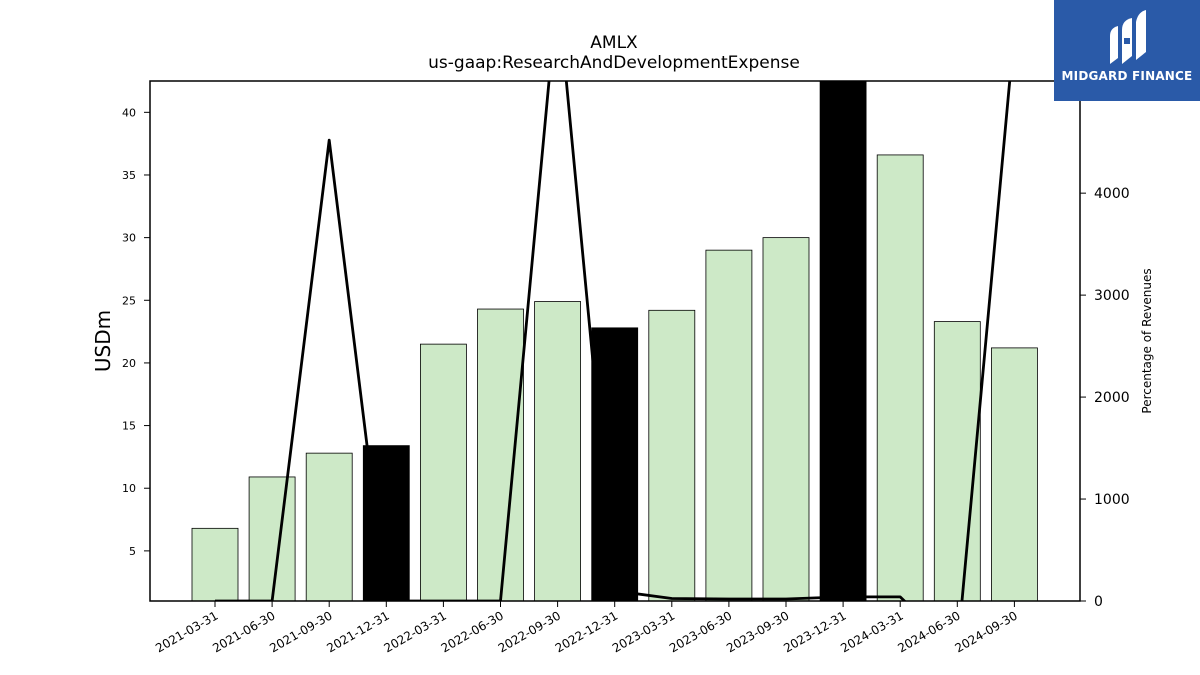 The image size is (1200, 675). Describe the element at coordinates (103, 341) in the screenshot. I see `y-axis-label: USDm` at that location.